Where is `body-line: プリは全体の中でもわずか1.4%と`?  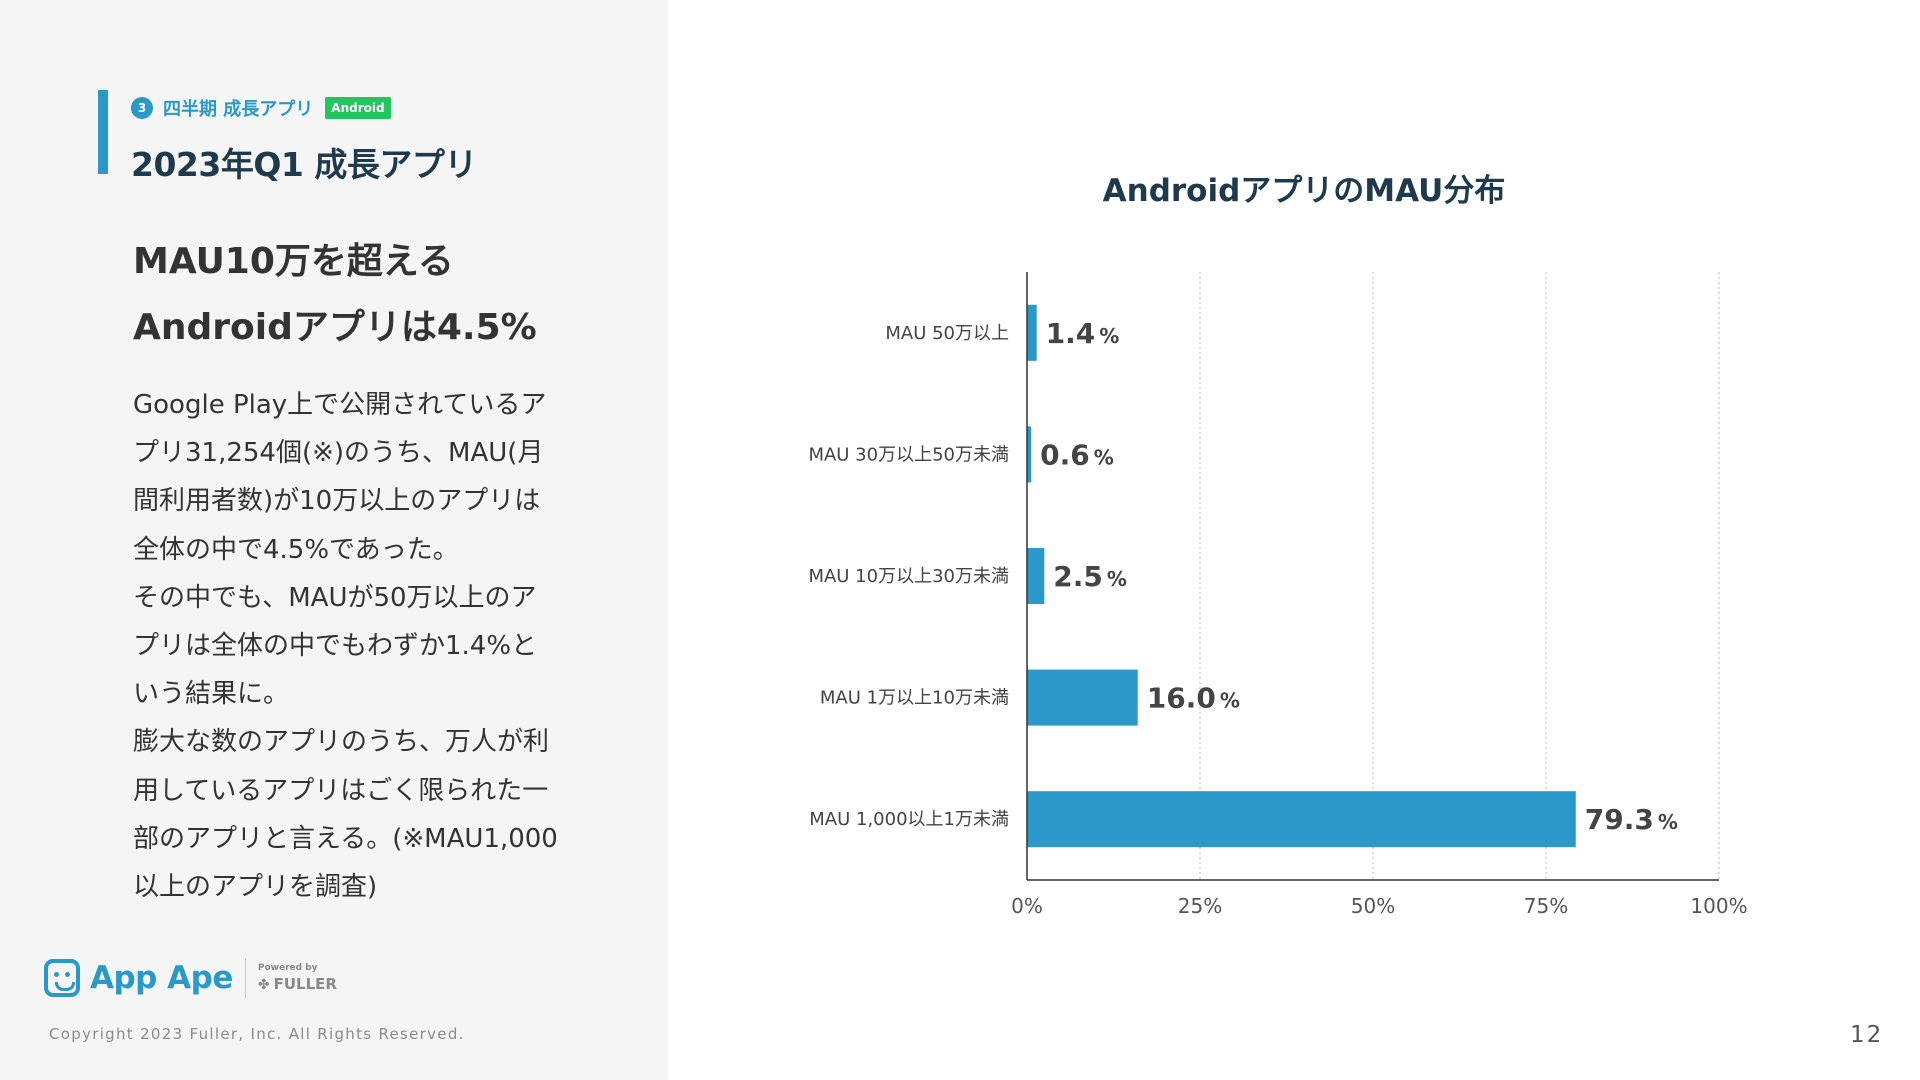
body-line: プリは全体の中でもわずか1.4%と is located at coordinates (335, 646).